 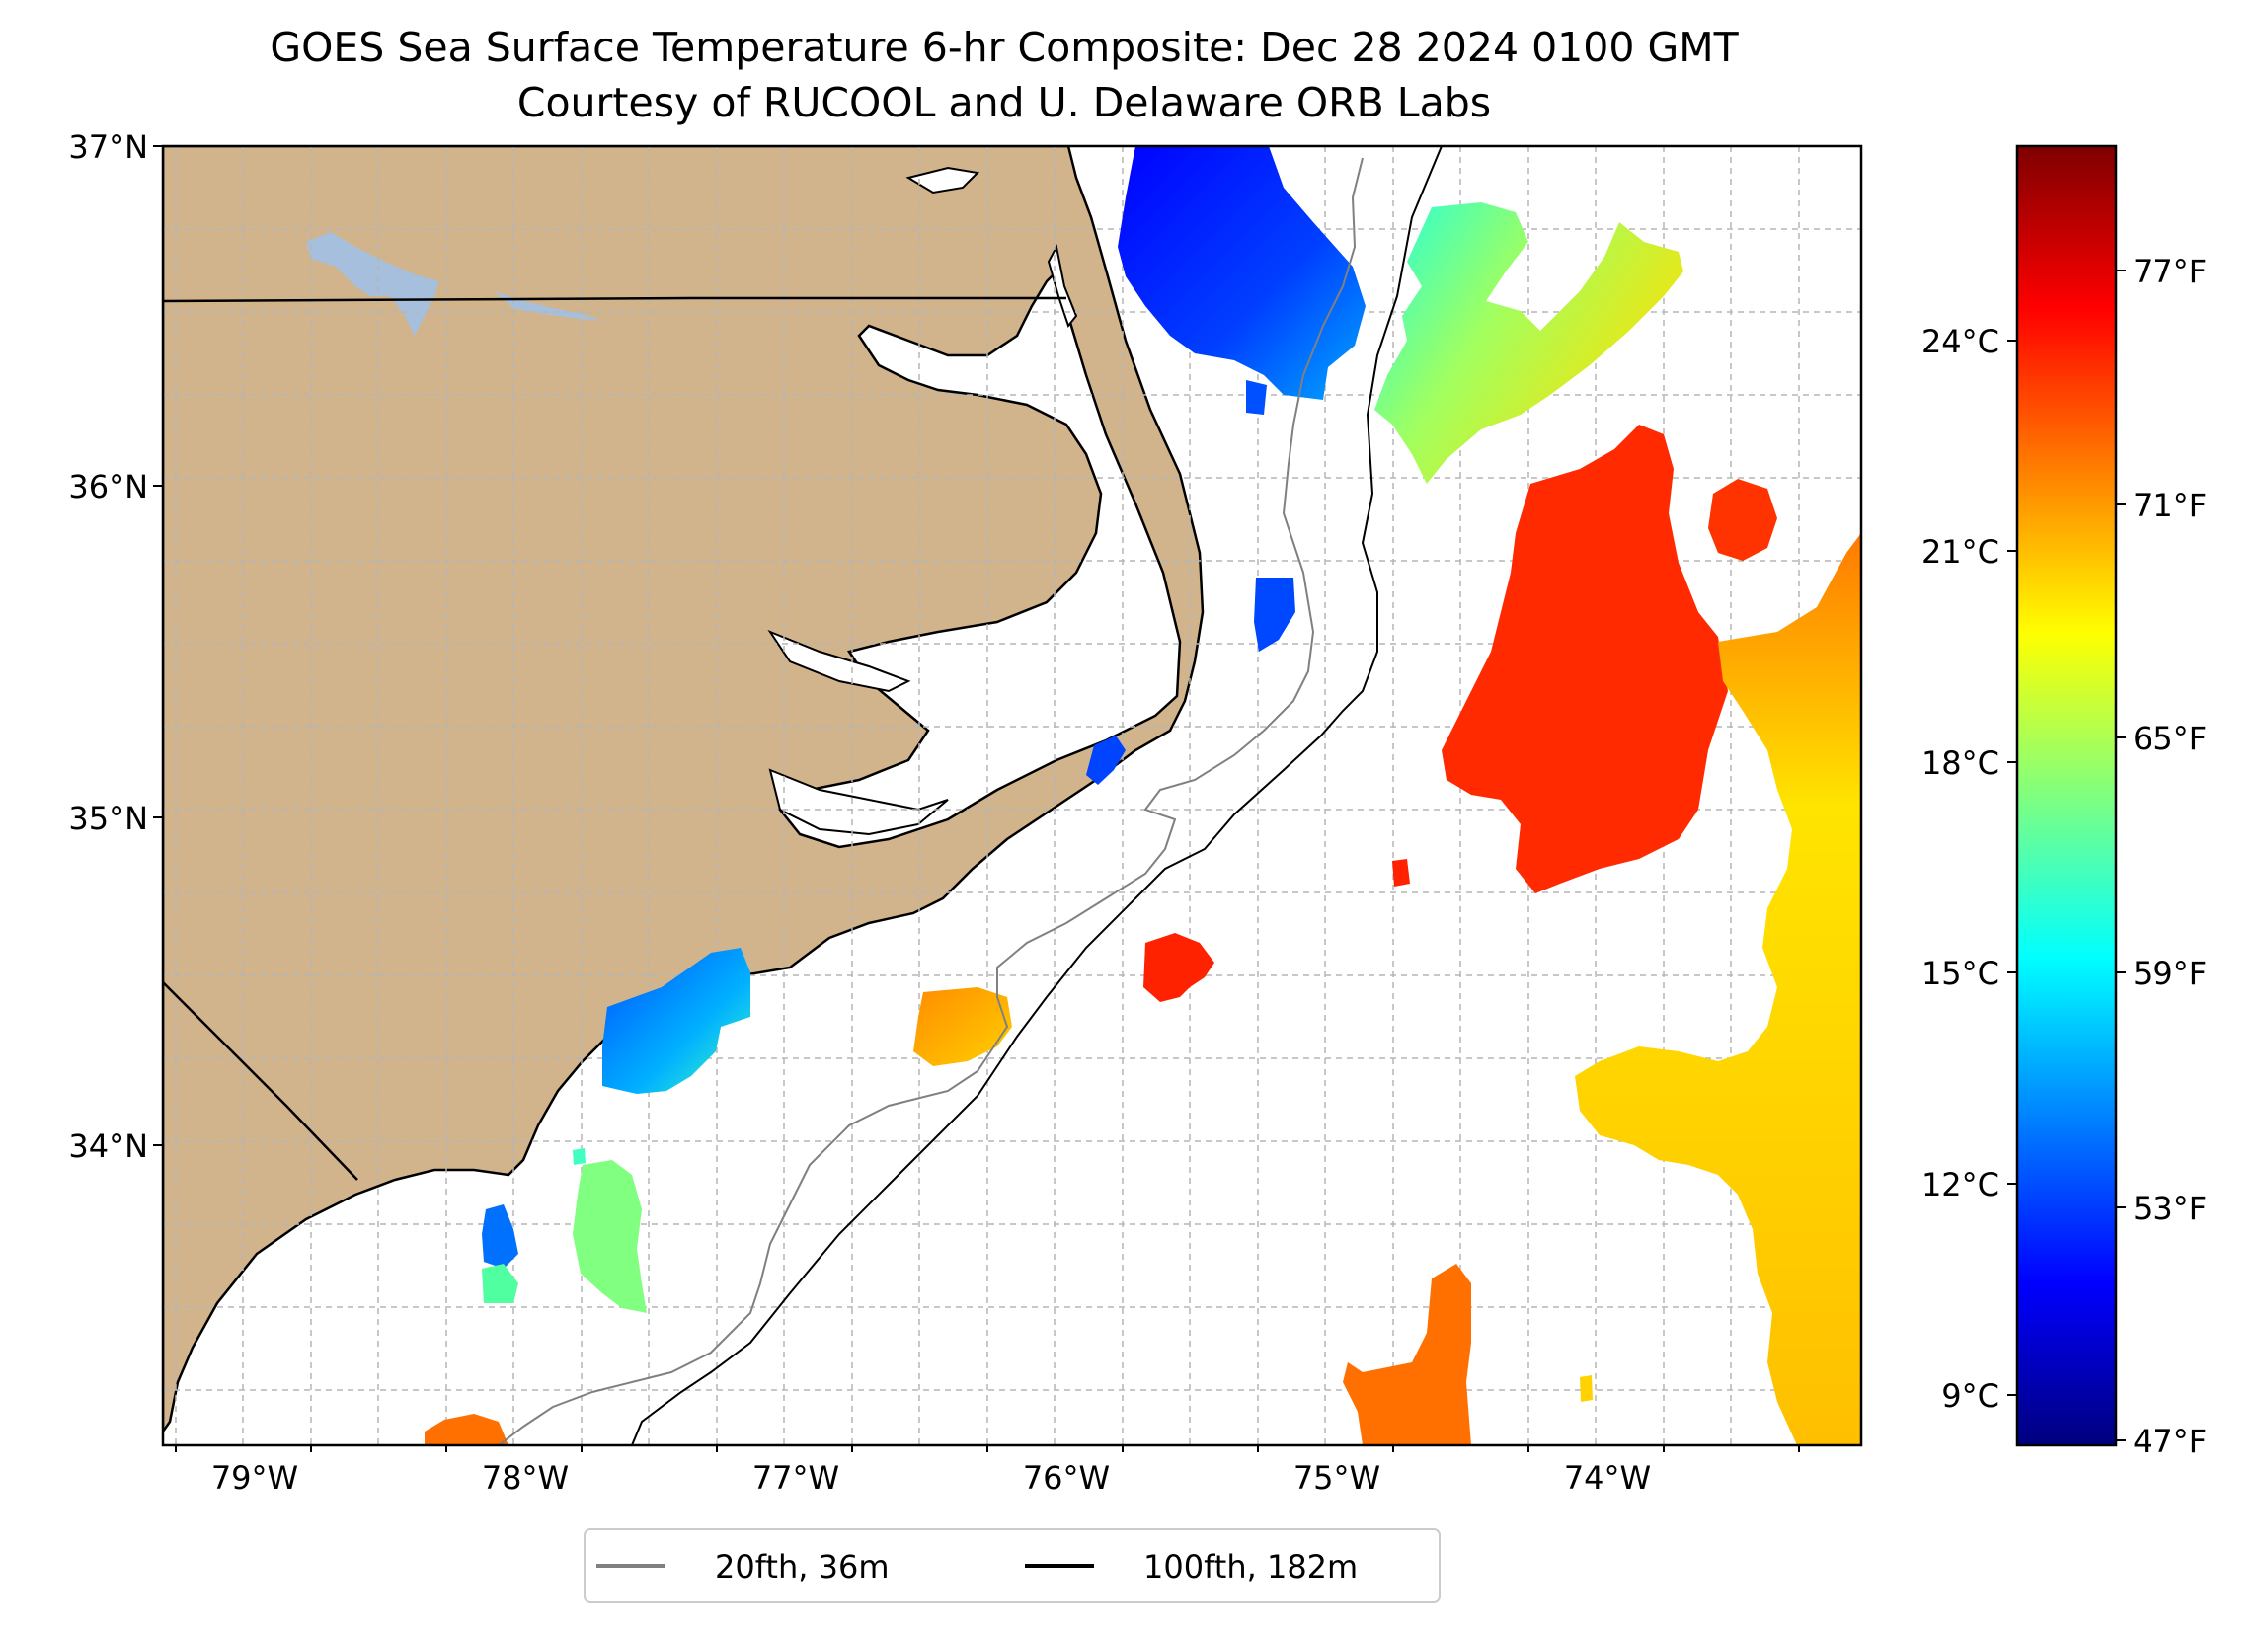 What do you see at coordinates (1407, 1354) in the screenshot?
I see `sst-patch-south-orange` at bounding box center [1407, 1354].